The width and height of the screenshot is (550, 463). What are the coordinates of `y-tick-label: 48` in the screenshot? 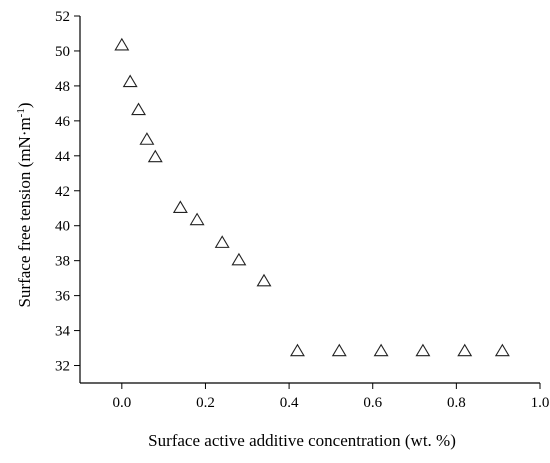 It's located at (62, 87).